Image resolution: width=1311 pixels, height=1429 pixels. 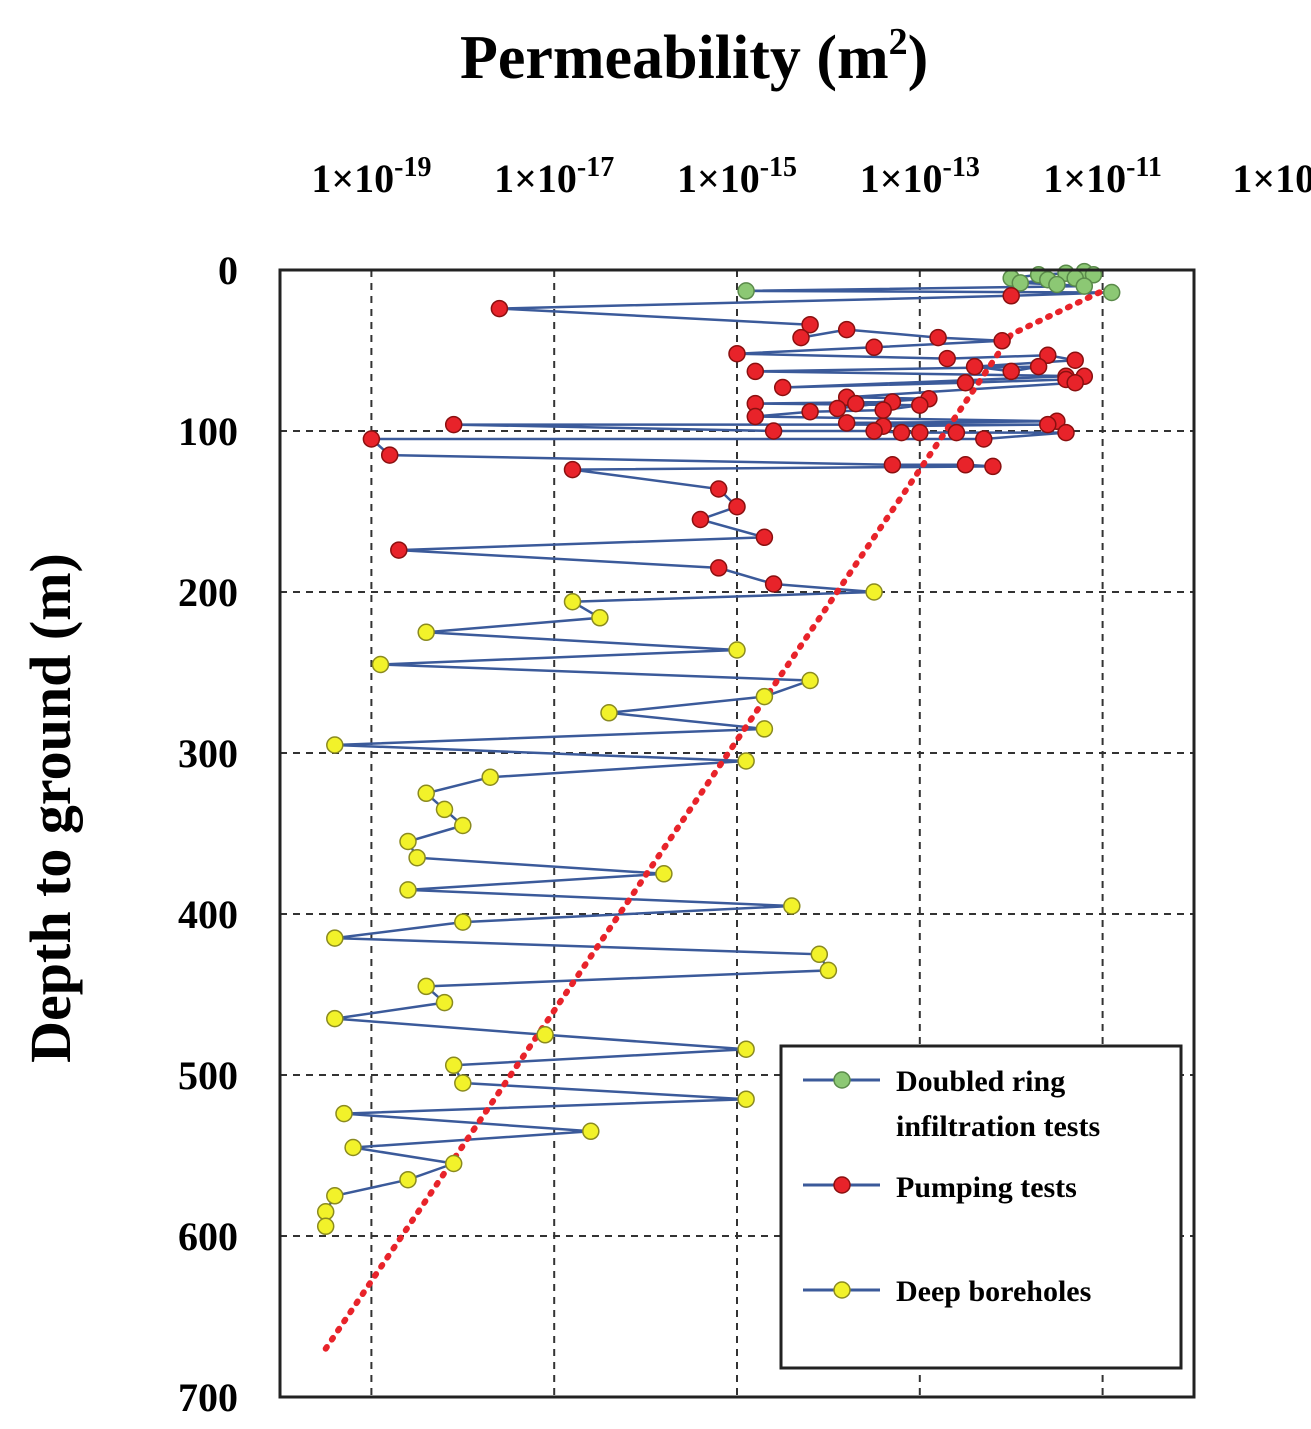 I want to click on y-axis-ticks: 0 100 200 300 400 500 600 700, so click(x=208, y=834).